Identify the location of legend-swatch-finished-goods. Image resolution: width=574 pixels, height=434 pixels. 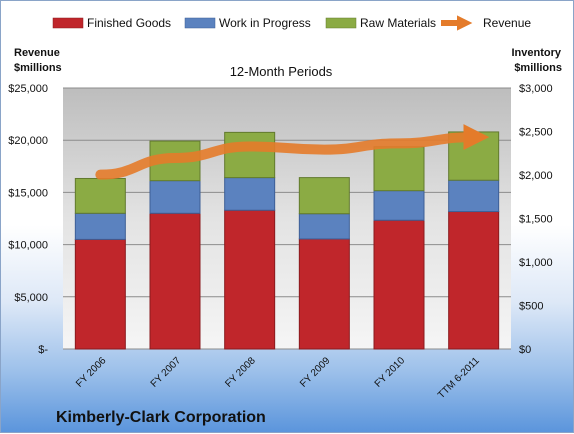
(68, 23).